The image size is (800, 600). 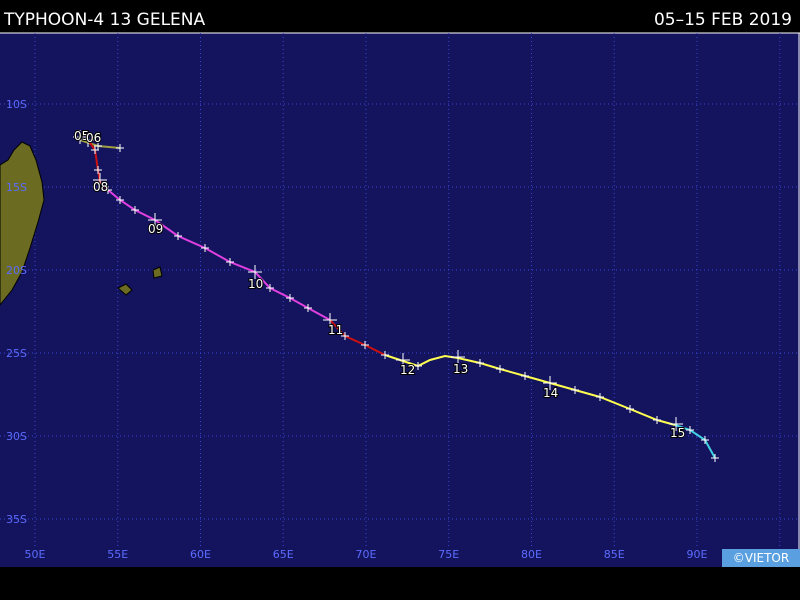 What do you see at coordinates (16, 187) in the screenshot?
I see `lat-label: 15S` at bounding box center [16, 187].